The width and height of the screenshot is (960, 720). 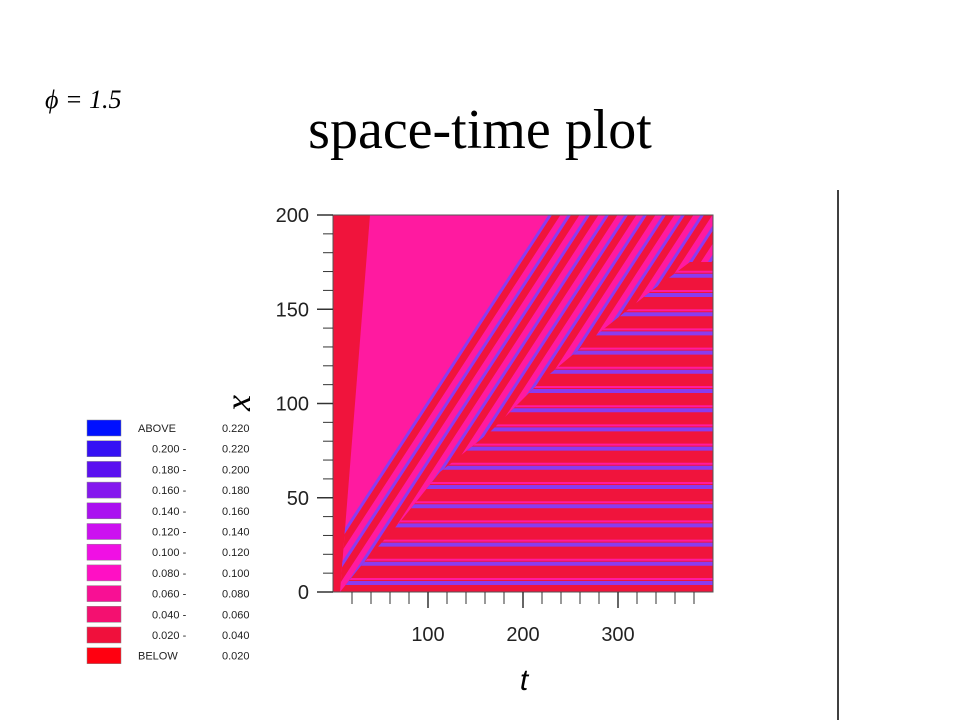 I want to click on x-tick-label: 100, so click(x=427, y=635).